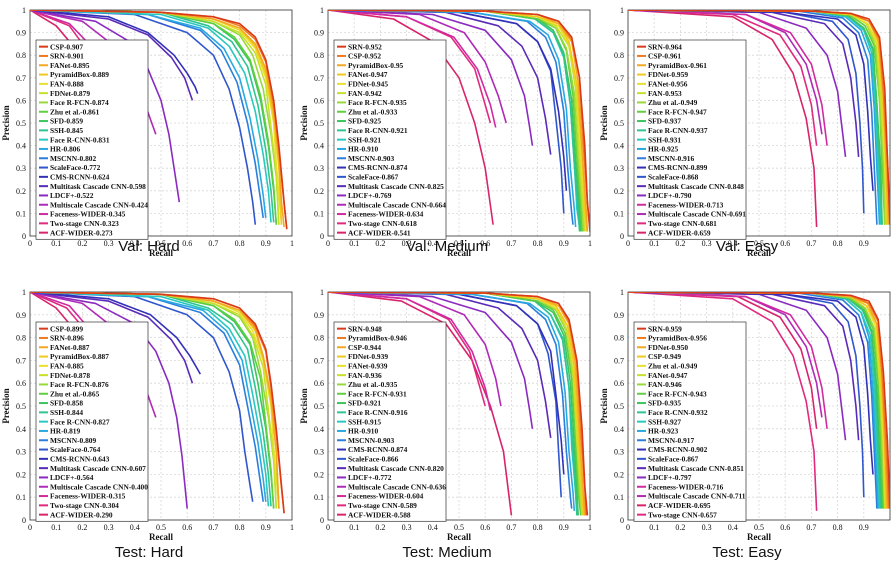 The image size is (896, 568). Describe the element at coordinates (365, 46) in the screenshot. I see `legend-entry: SRN-0.952` at that location.